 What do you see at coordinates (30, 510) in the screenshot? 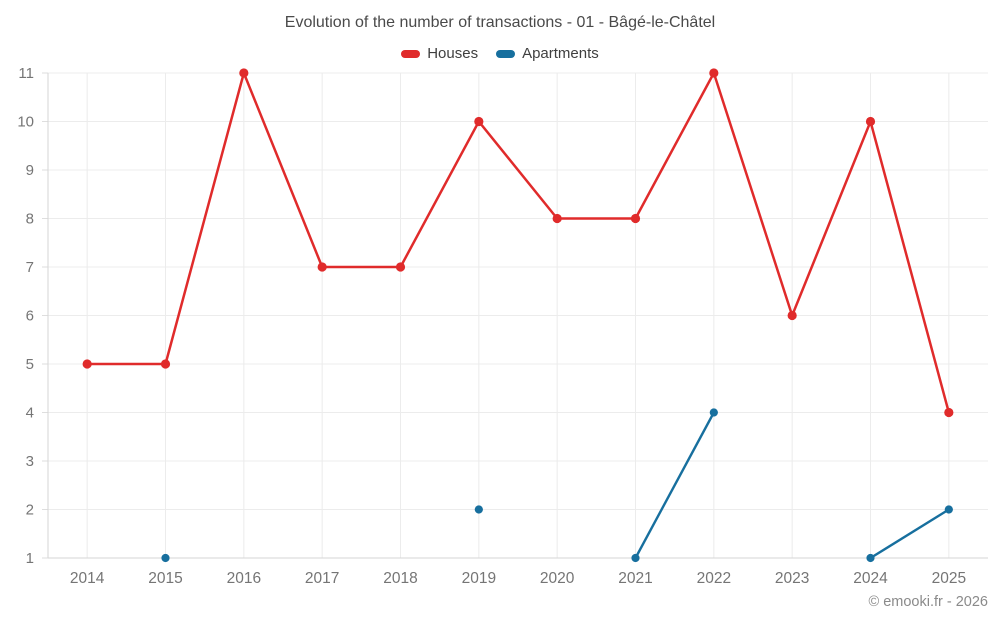
I see `y-axis-tick-label: 2` at bounding box center [30, 510].